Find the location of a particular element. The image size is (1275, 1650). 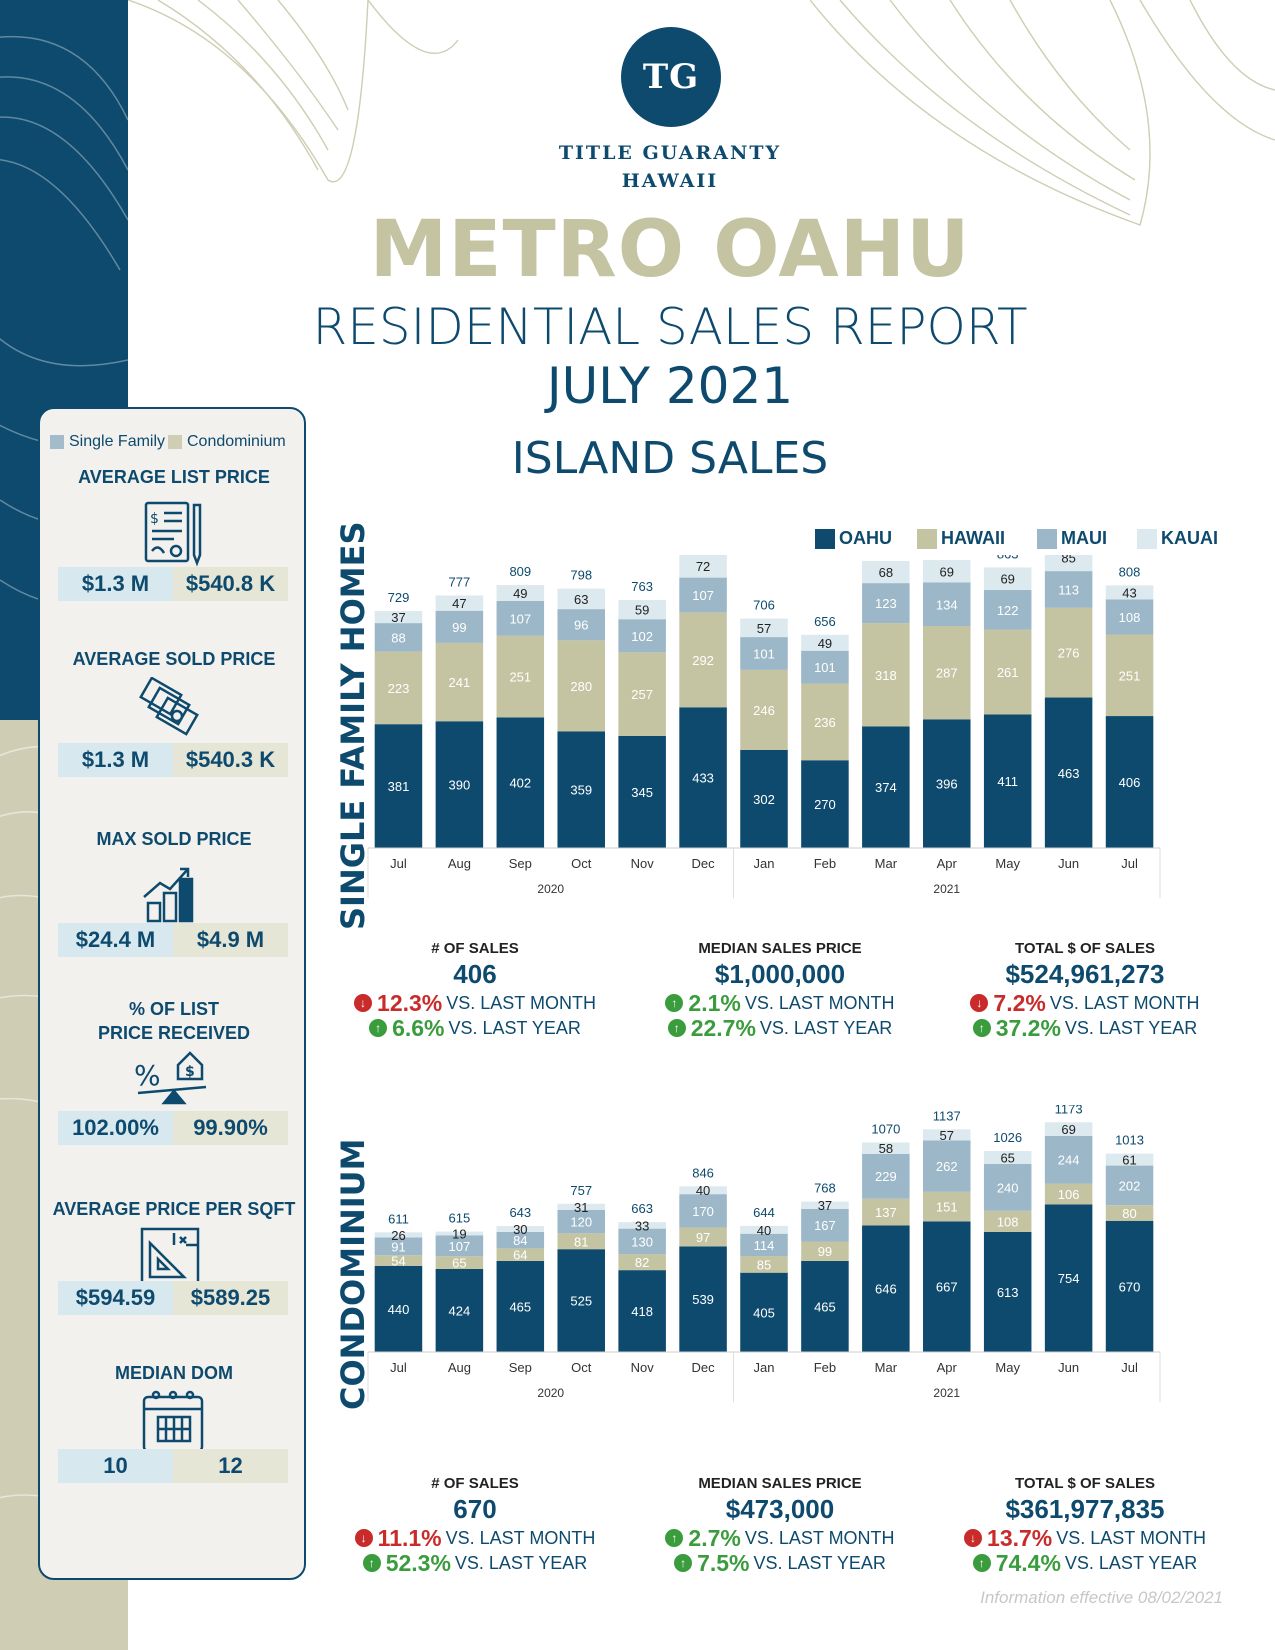

bar-value-label: 465 is located at coordinates (825, 1306).